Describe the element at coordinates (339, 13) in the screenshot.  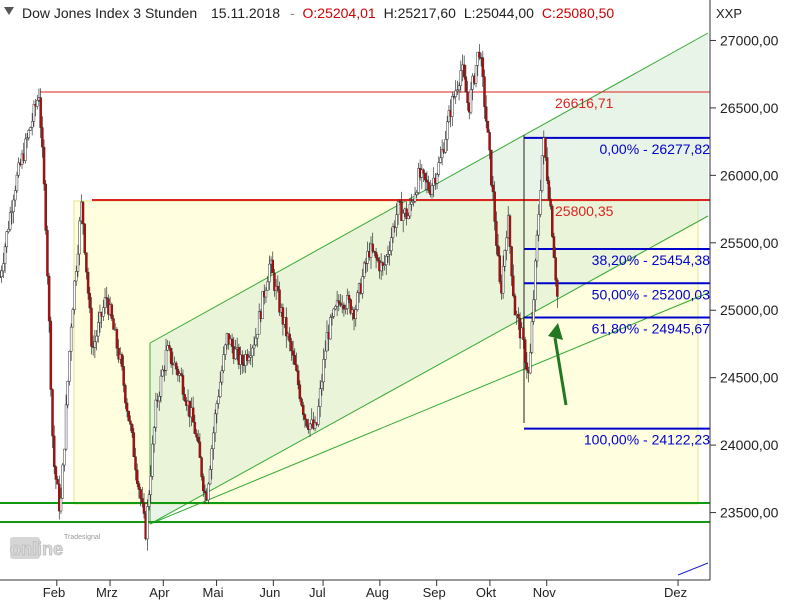
I see `header-open: O:25204,01` at that location.